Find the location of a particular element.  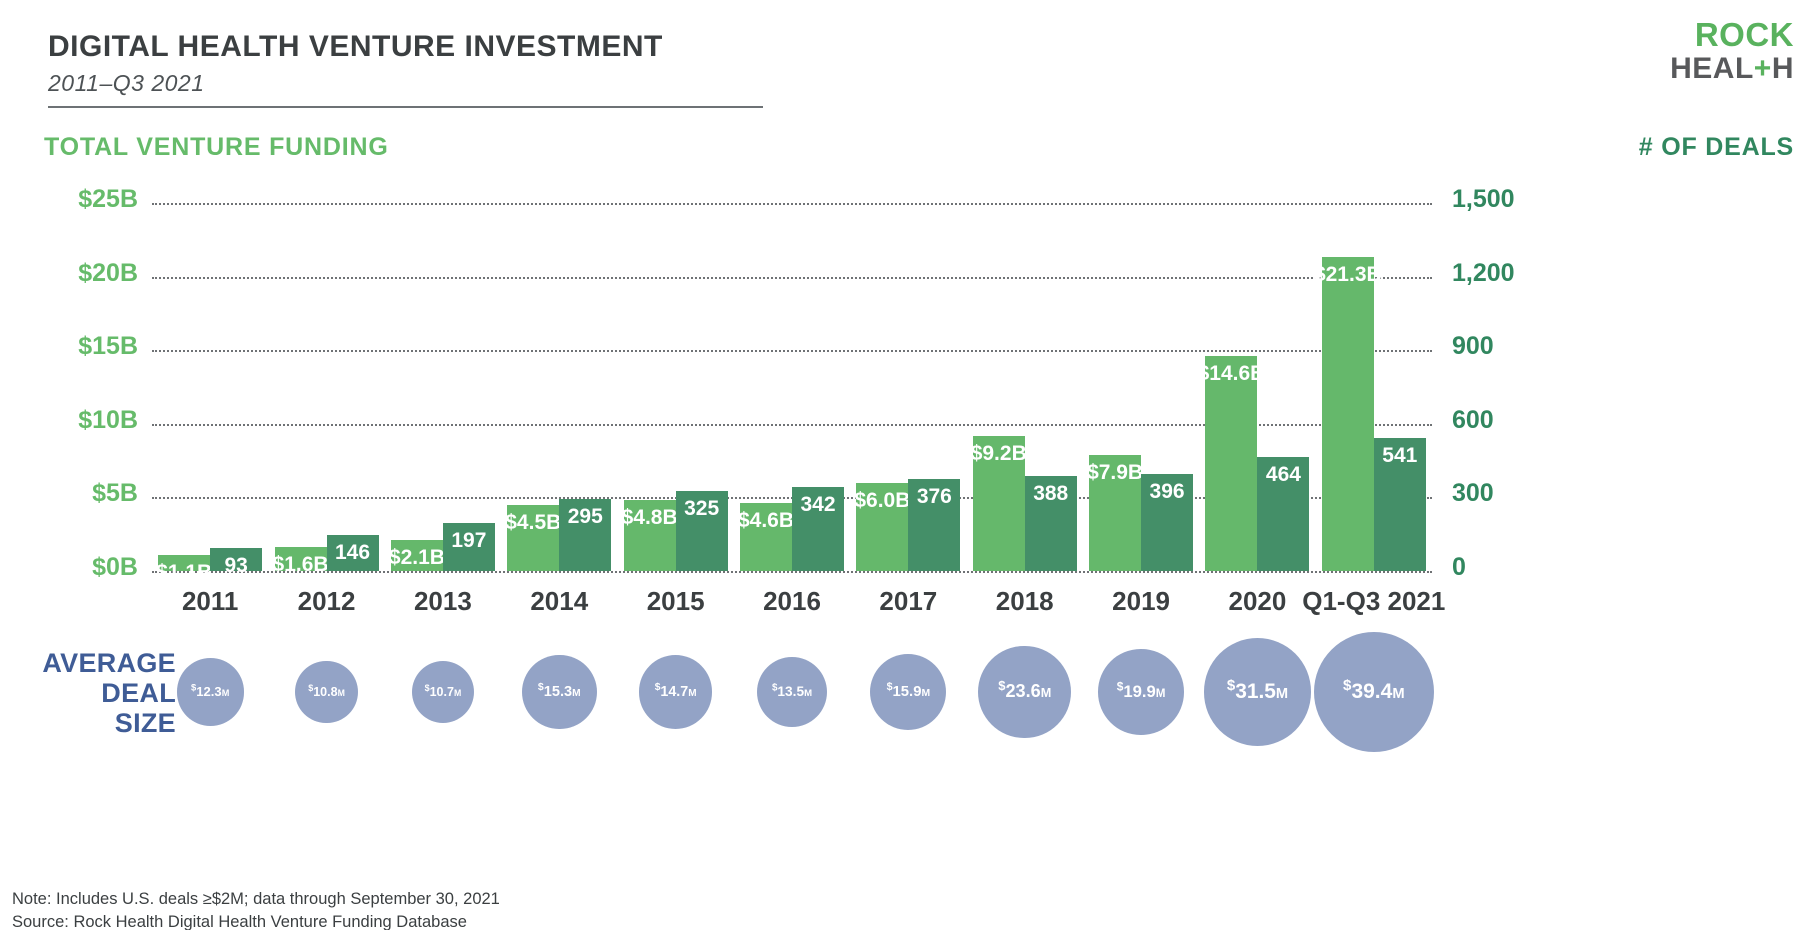

deals-bar: 146 is located at coordinates (352, 553).